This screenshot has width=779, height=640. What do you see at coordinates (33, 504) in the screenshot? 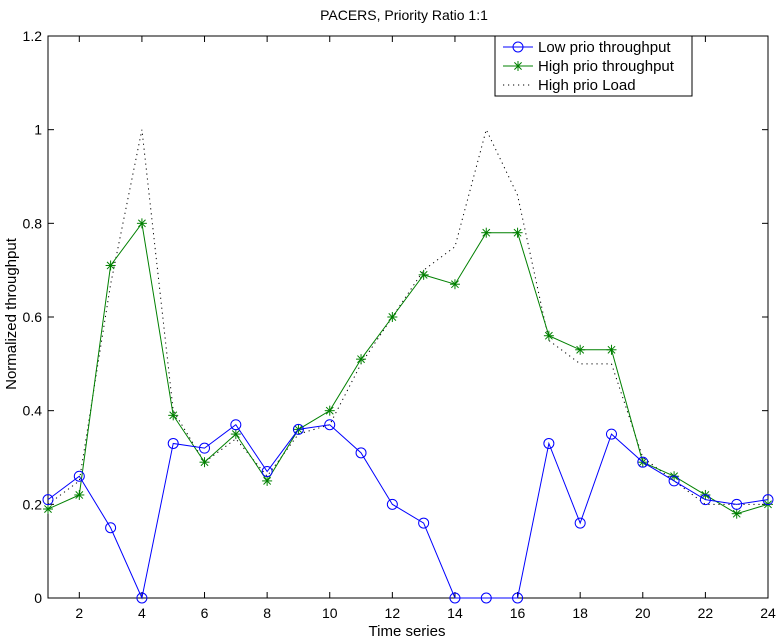
I see `y-tick-label: 0.2` at bounding box center [33, 504].